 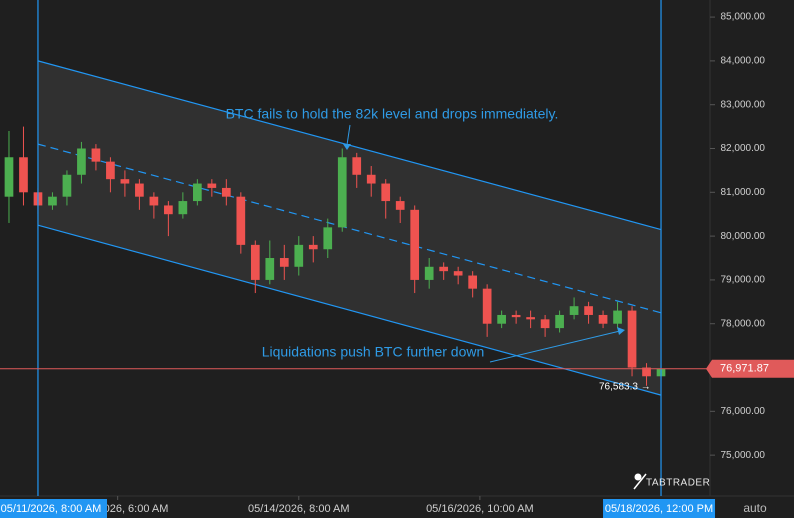 What do you see at coordinates (743, 455) in the screenshot?
I see `y-tick-label: 75,000.00` at bounding box center [743, 455].